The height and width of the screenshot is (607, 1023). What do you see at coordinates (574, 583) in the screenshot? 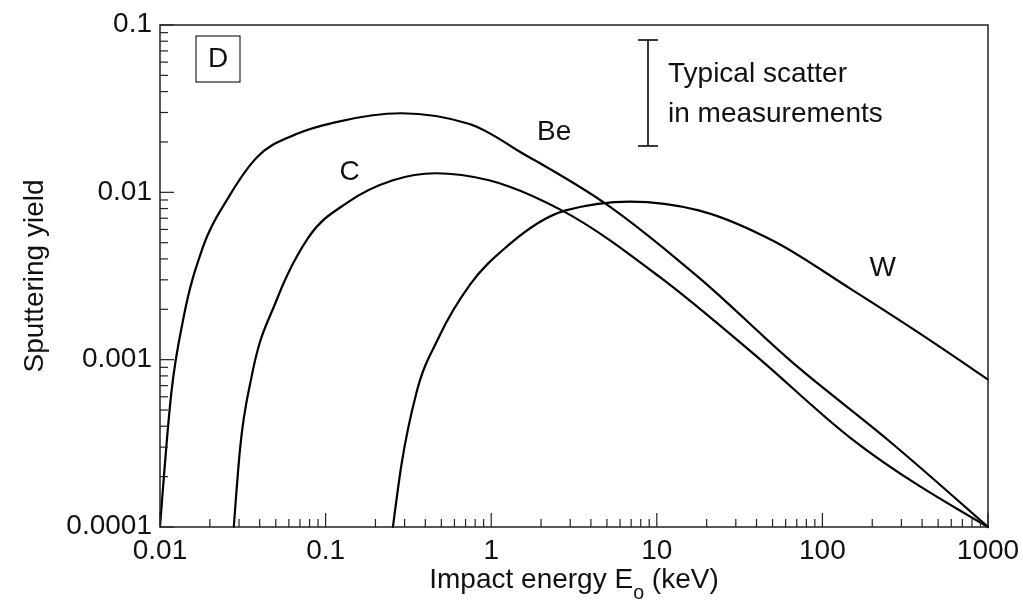
I see `x-axis-title: Impact energy E$_{o}$ (keV)` at bounding box center [574, 583].